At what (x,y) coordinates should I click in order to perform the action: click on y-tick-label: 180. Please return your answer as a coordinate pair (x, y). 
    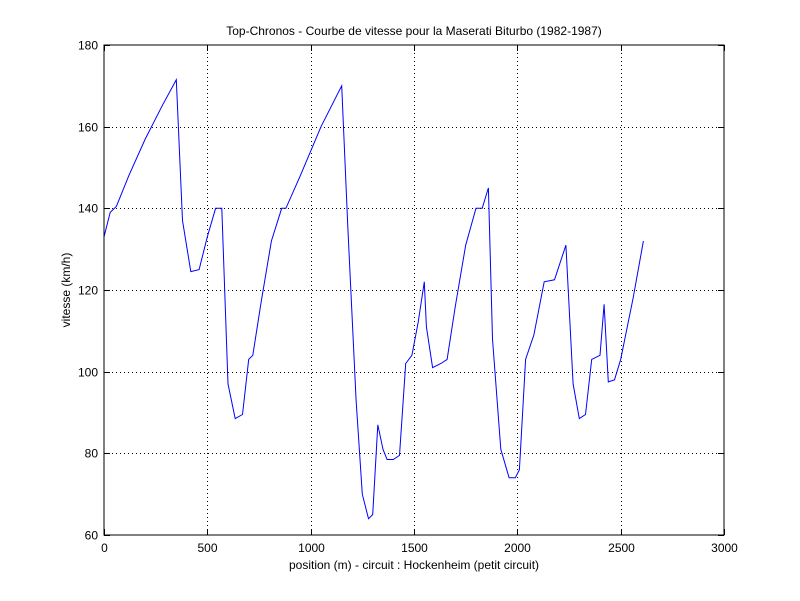
    Looking at the image, I should click on (88, 46).